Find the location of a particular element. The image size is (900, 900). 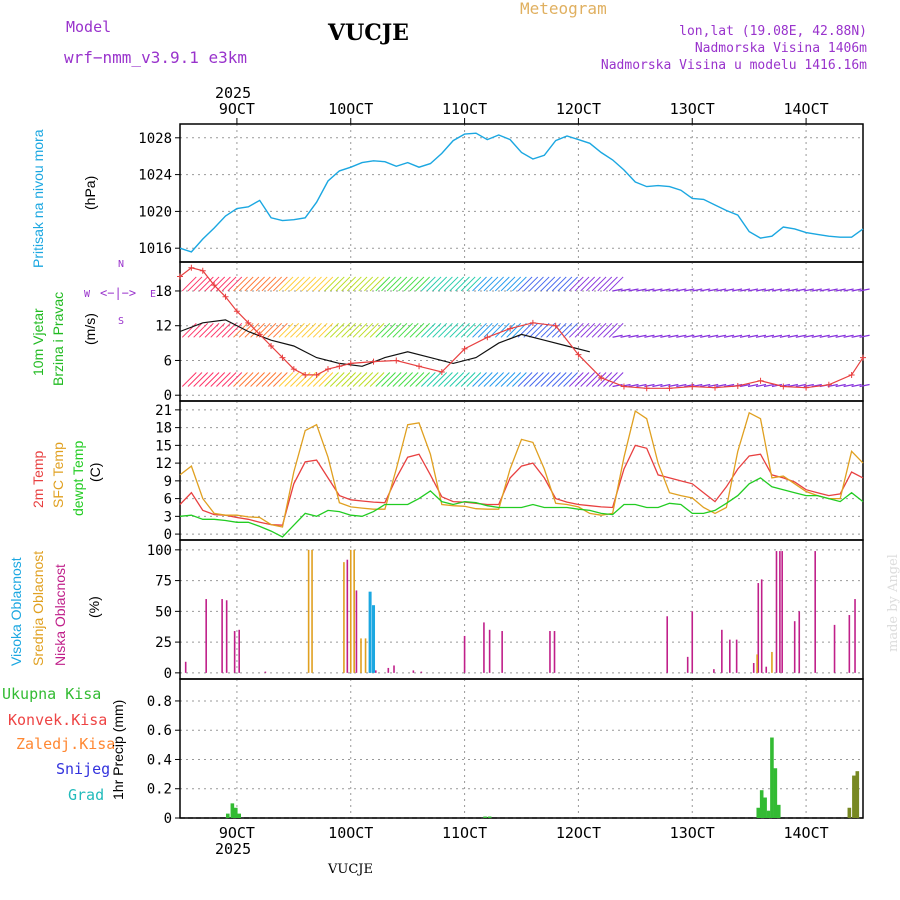

y-tick-label: 100 is located at coordinates (159, 551).